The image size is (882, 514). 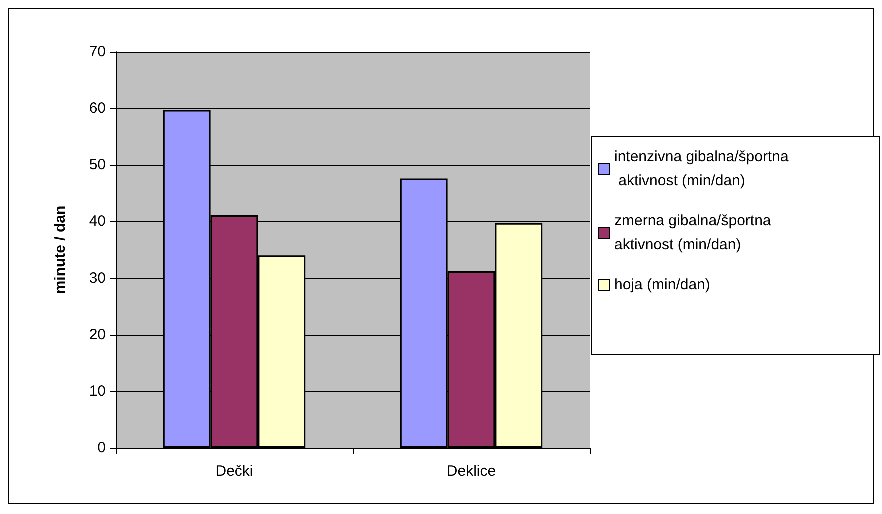 What do you see at coordinates (702, 169) in the screenshot?
I see `legend-label: intenzivna gibalna/športna aktivnost (min/dan)` at bounding box center [702, 169].